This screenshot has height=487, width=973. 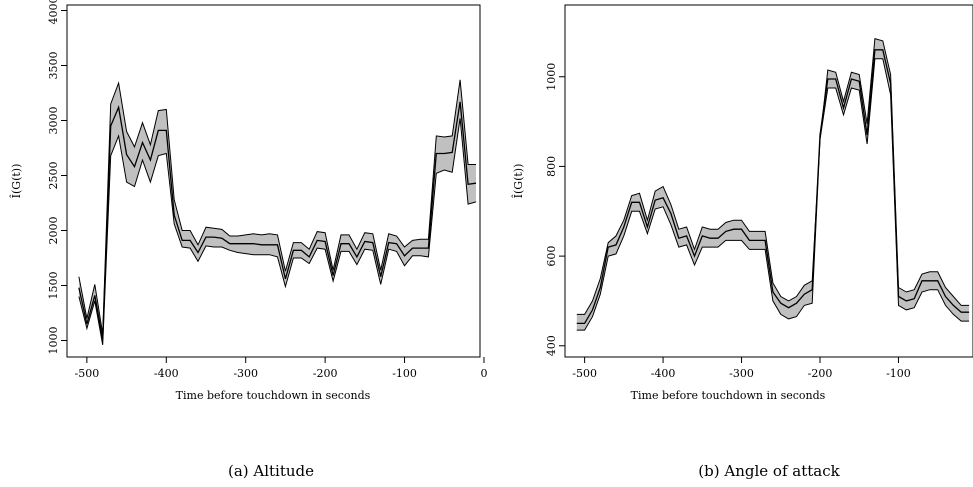 I want to click on angle-of-attack-y-axis-title: Î(G(t)), so click(x=518, y=181).